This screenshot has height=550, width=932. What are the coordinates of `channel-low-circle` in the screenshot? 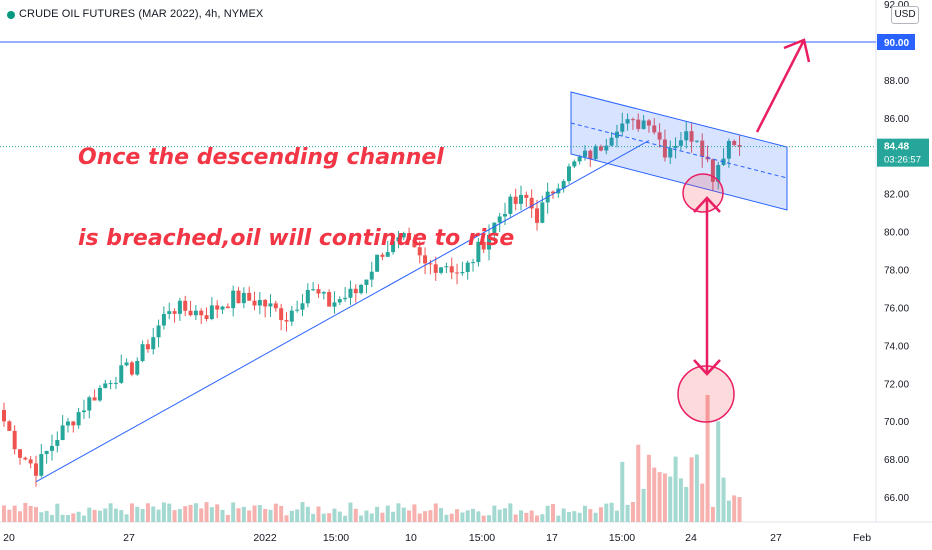 It's located at (703, 193).